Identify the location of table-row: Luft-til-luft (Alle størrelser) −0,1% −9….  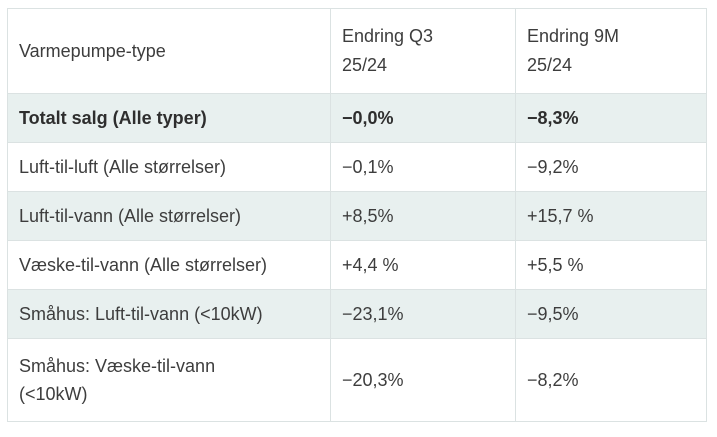
(357, 167).